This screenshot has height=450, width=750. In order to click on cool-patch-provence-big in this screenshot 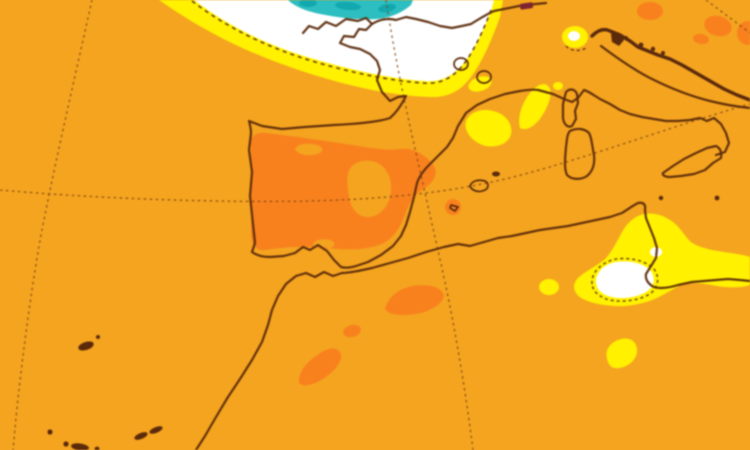, I will do `click(488, 128)`.